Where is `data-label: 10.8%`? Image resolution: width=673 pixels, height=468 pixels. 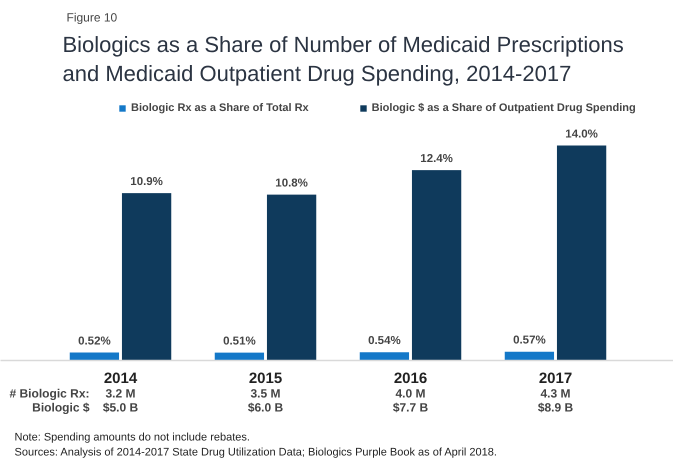
data-label: 10.8% is located at coordinates (291, 184).